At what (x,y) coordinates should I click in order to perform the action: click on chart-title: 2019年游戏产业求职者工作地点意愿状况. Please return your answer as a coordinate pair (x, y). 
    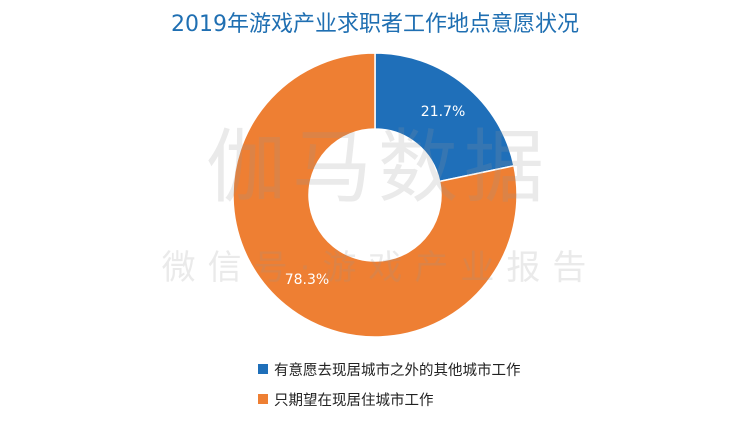
    Looking at the image, I should click on (375, 24).